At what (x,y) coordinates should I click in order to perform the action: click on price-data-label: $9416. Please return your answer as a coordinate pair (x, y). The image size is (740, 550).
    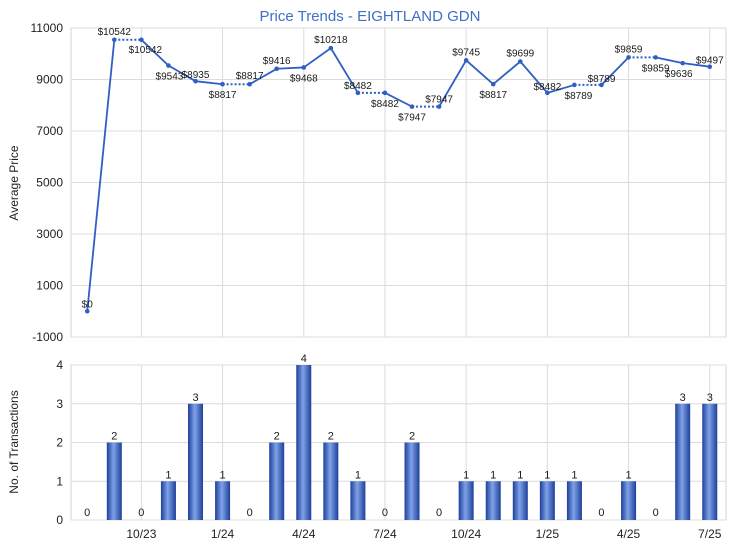
    Looking at the image, I should click on (277, 61).